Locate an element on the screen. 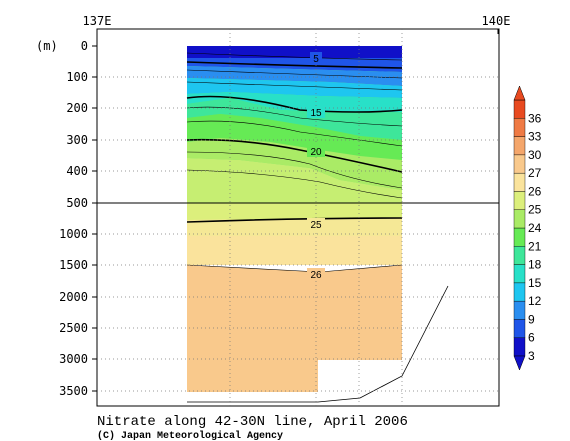 The image size is (570, 441). y-tick-label: 500 is located at coordinates (77, 203).